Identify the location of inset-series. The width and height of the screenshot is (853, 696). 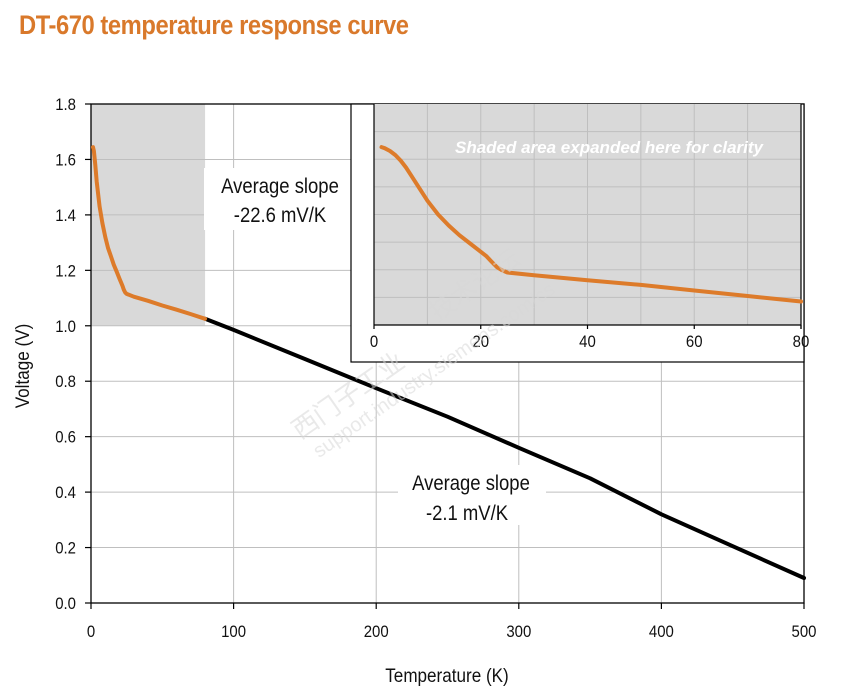
(591, 224).